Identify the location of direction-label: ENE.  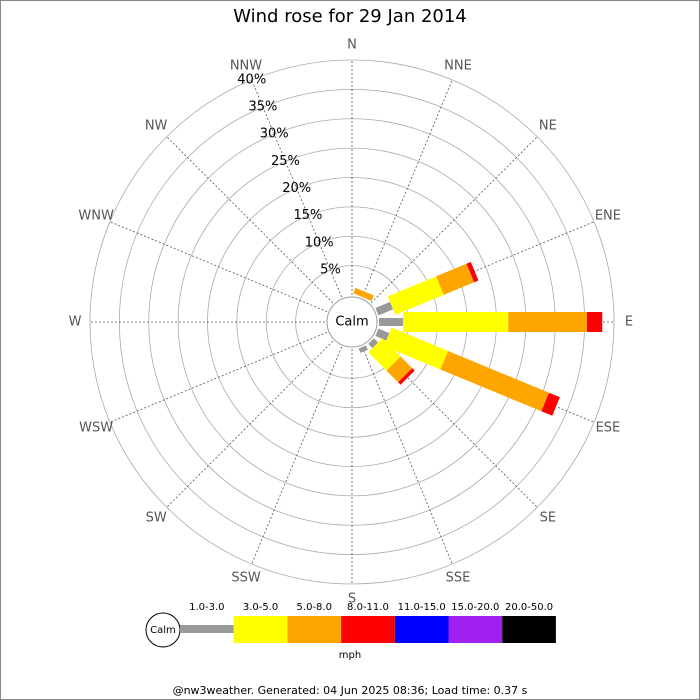
(608, 215).